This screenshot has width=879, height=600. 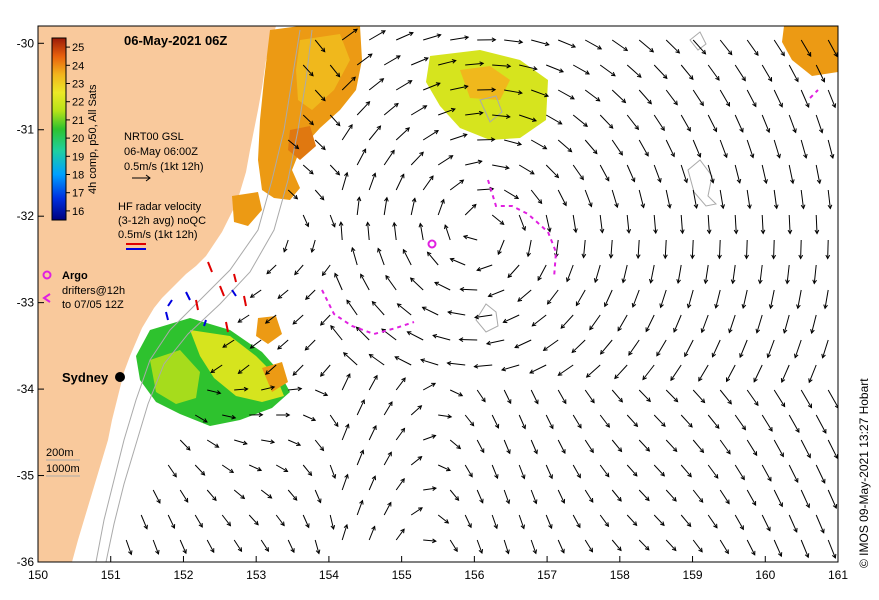 What do you see at coordinates (136, 246) in the screenshot?
I see `hf-scale-arrow-icon` at bounding box center [136, 246].